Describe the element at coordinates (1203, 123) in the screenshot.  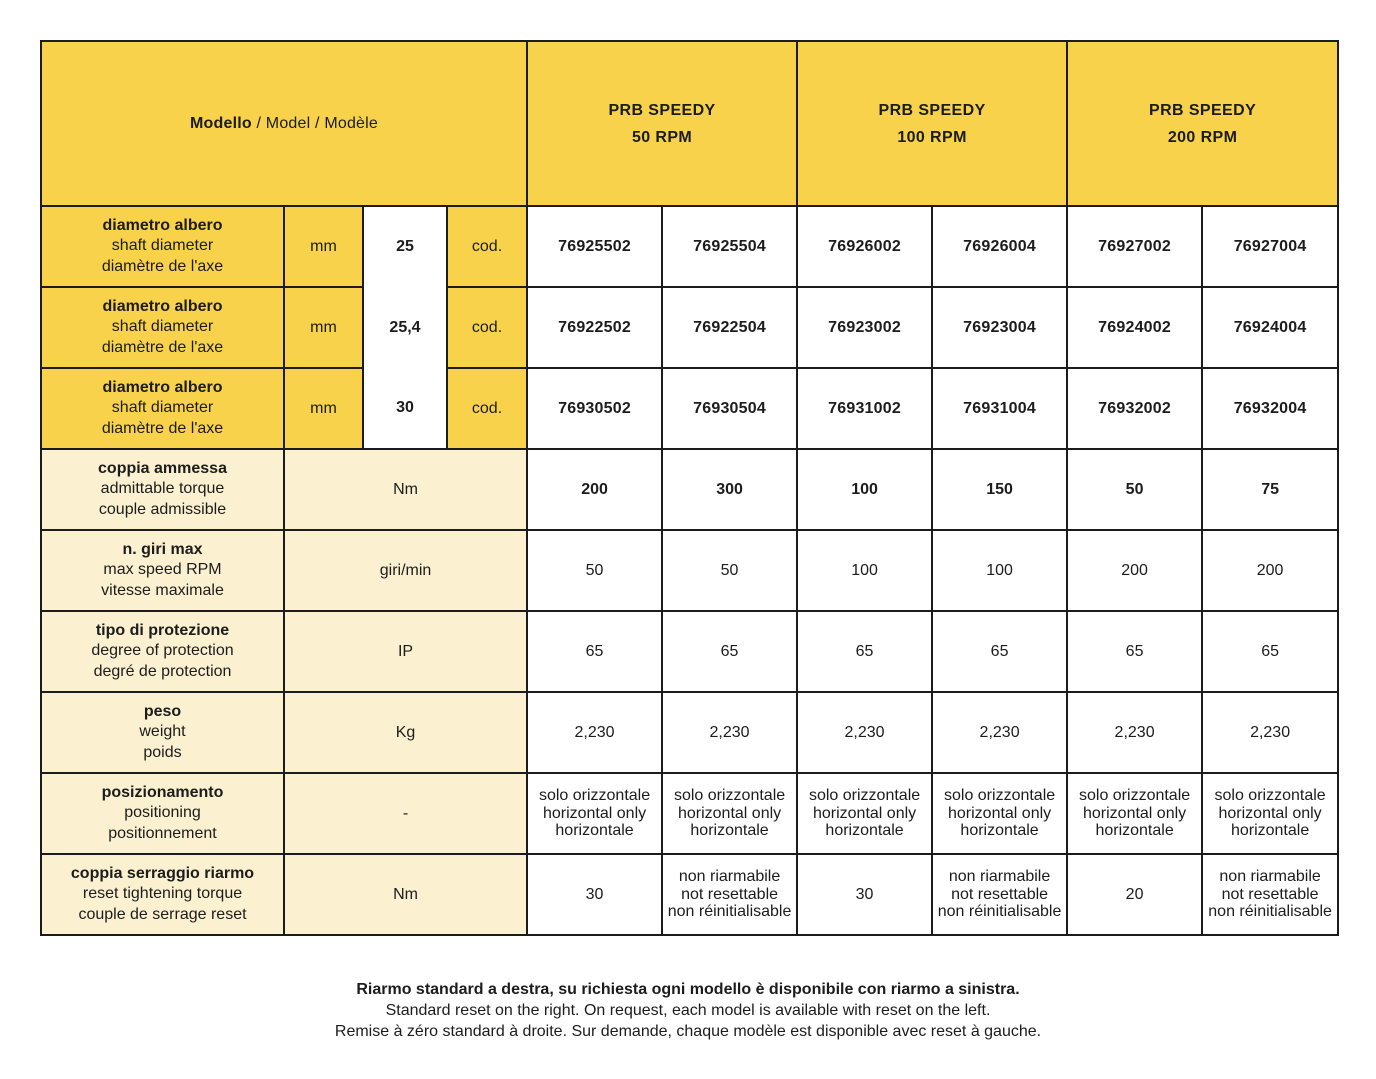
I see `product-header-prb-speedy-200: PRB SPEEDY 200 RPM` at that location.